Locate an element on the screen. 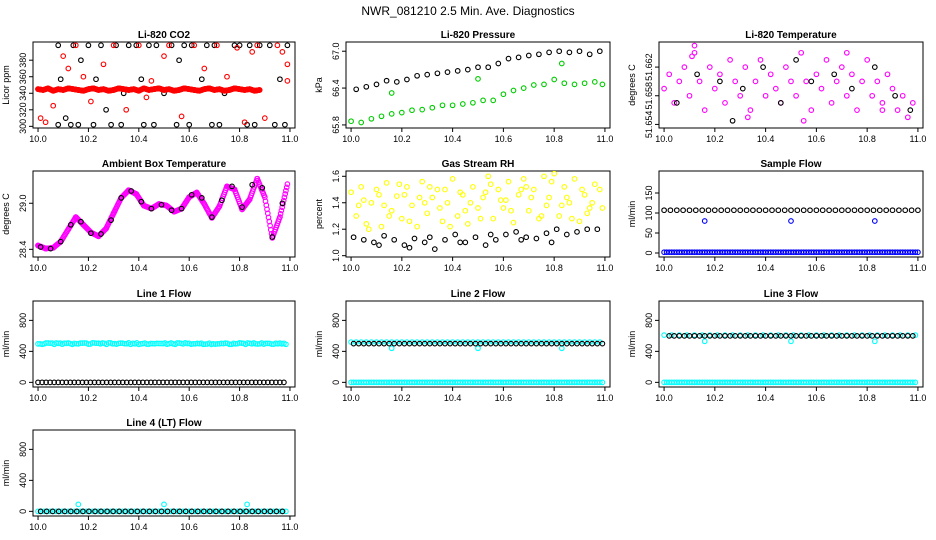 This screenshot has width=936, height=540. y-tick-label: 340 is located at coordinates (23, 93).